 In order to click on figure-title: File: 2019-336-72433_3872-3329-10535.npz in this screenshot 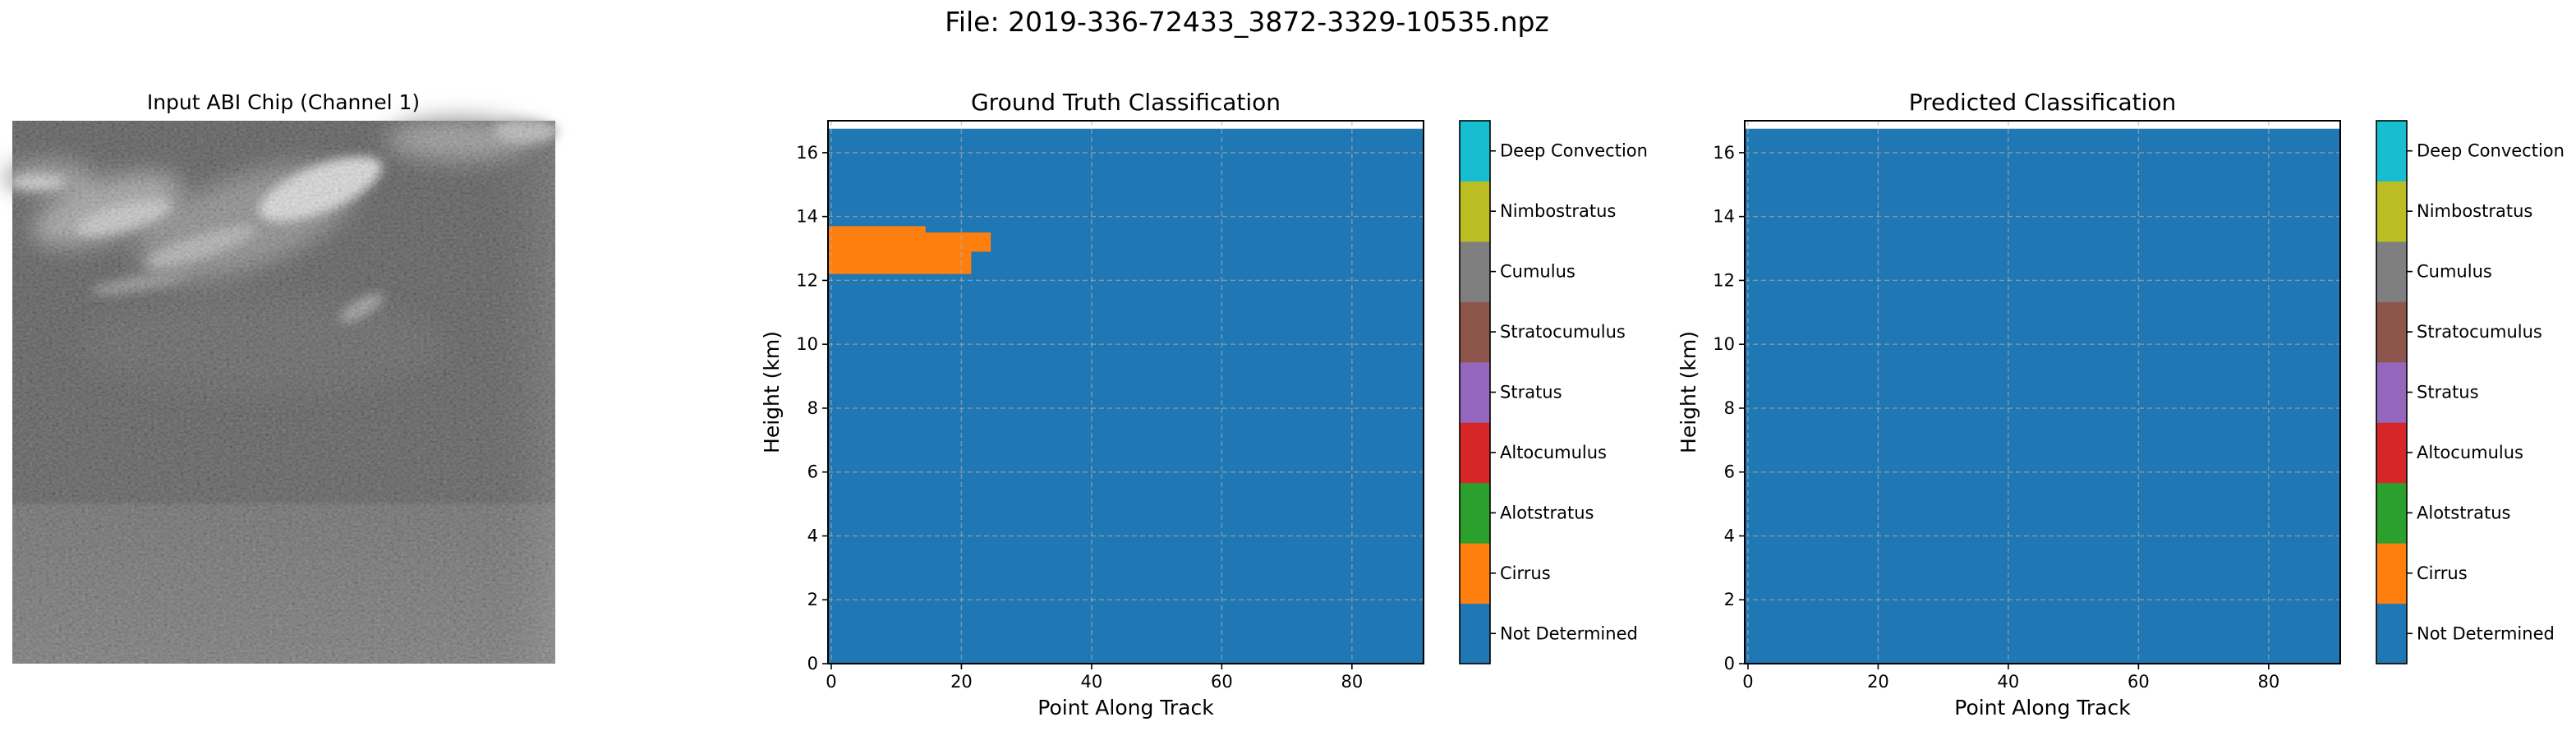, I will do `click(1247, 22)`.